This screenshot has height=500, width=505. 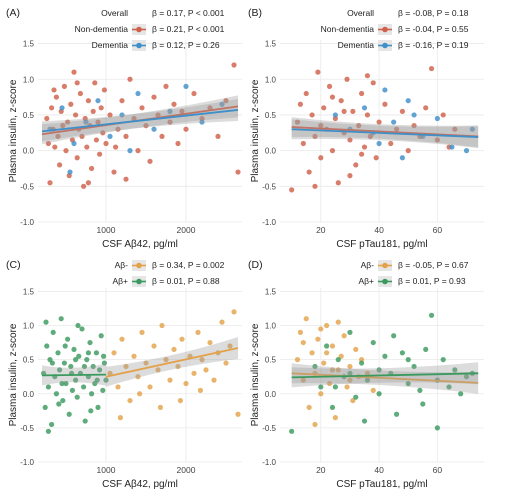 What do you see at coordinates (186, 281) in the screenshot?
I see `legend-stat: β = 0.01, P = 0.88` at bounding box center [186, 281].